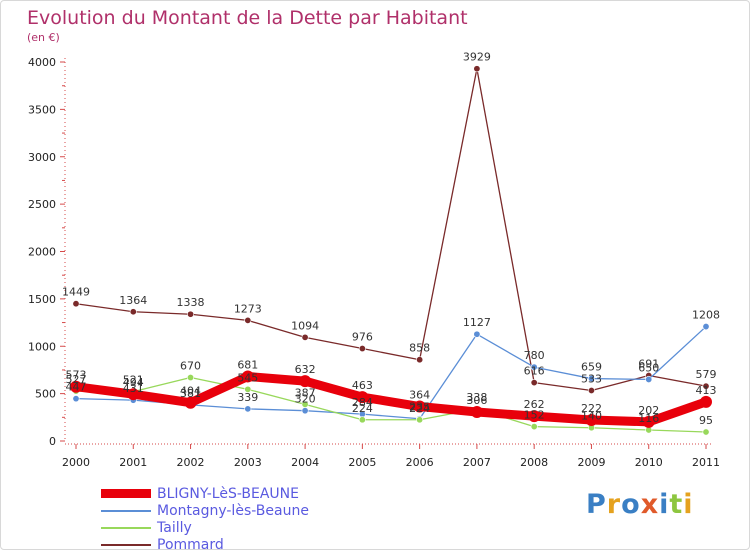  Describe the element at coordinates (420, 462) in the screenshot. I see `x-tick-label: 2006` at that location.